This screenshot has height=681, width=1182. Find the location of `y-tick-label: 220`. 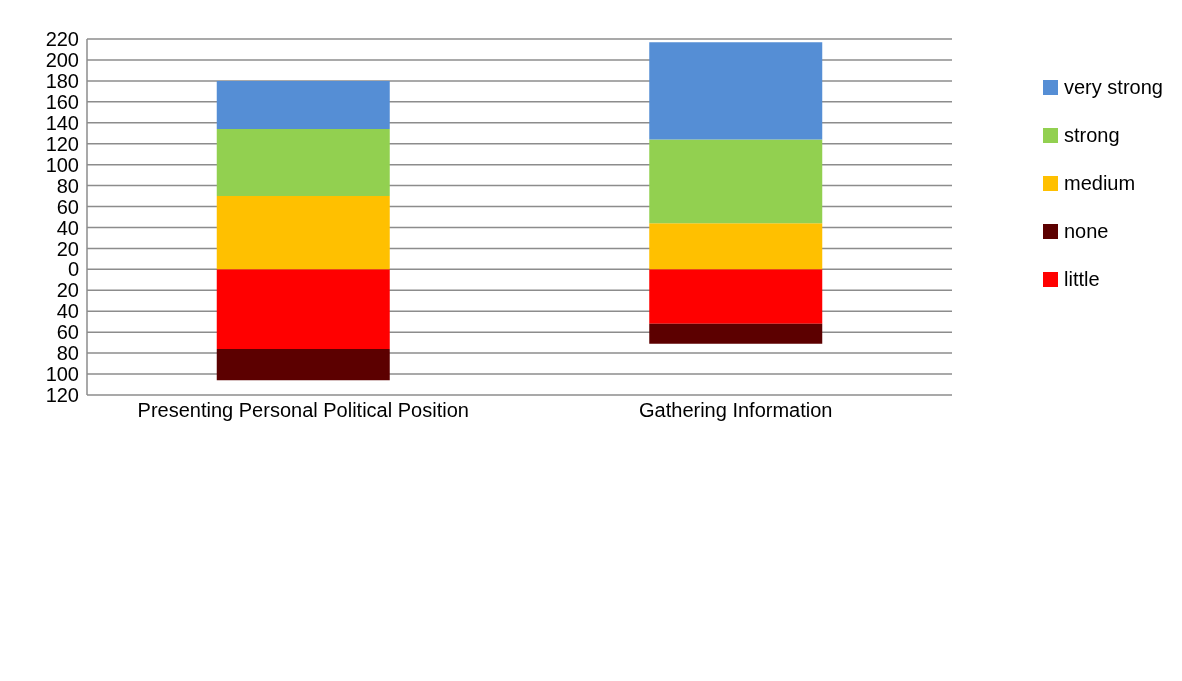

y-tick-label: 220 is located at coordinates (62, 39).